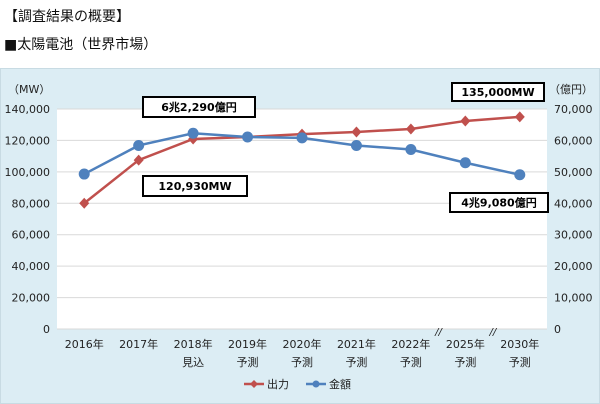 The image size is (600, 404). Describe the element at coordinates (31, 298) in the screenshot. I see `y-left-tick-label: 20,000` at that location.